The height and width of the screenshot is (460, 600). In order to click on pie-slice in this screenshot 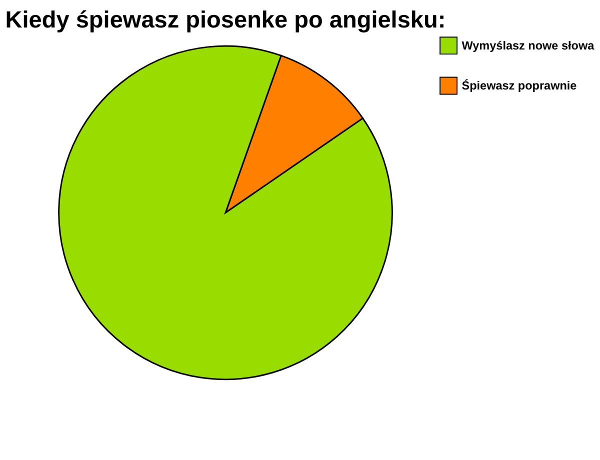, I will do `click(294, 134)`.